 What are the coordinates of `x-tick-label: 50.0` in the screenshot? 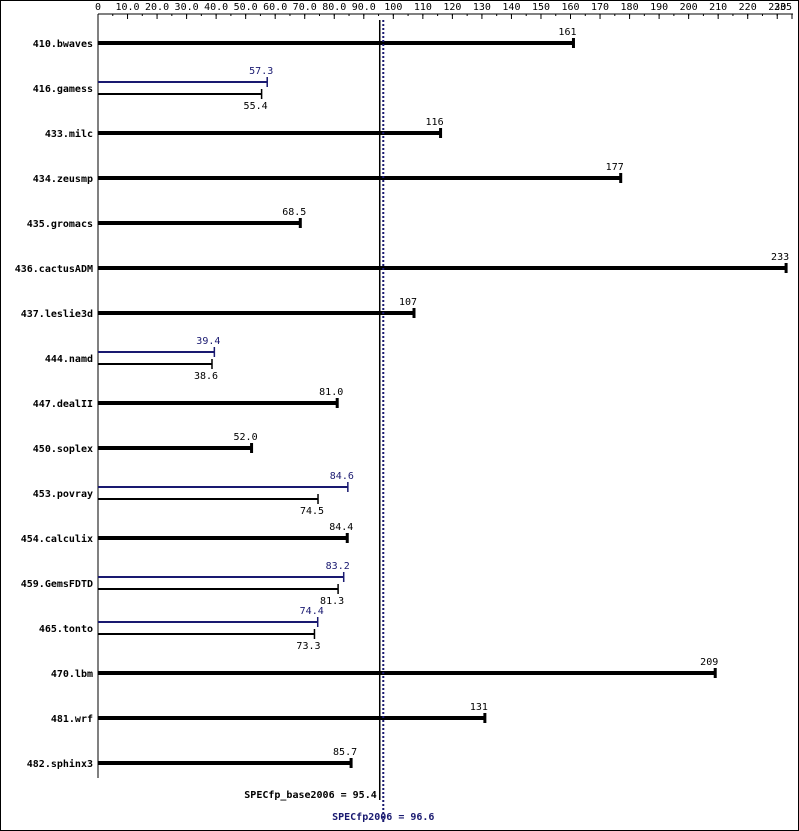 It's located at (246, 7).